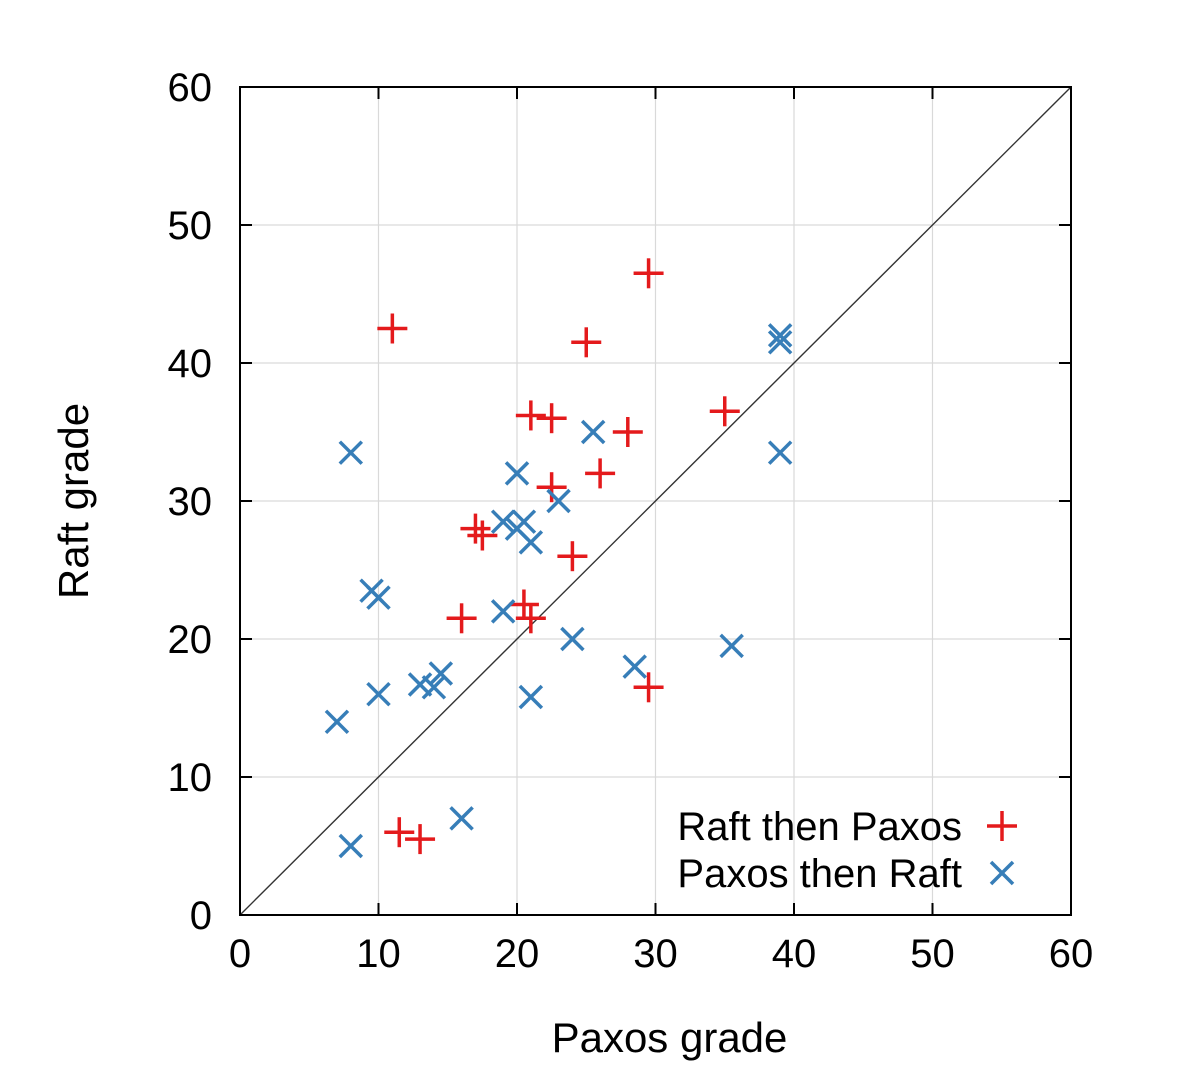 The image size is (1200, 1078). Describe the element at coordinates (190, 88) in the screenshot. I see `y-tick-label: 60` at that location.